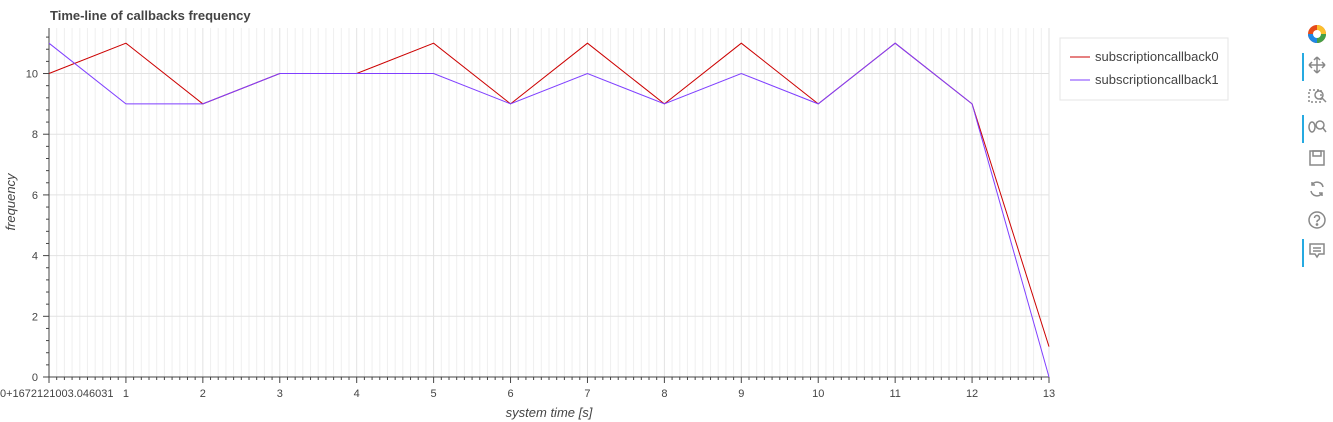  What do you see at coordinates (434, 394) in the screenshot?
I see `x-tick-label: 5` at bounding box center [434, 394].